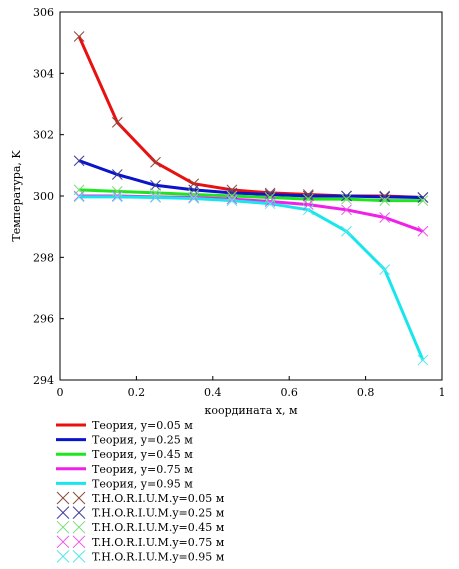  Describe the element at coordinates (142, 425) in the screenshot. I see `legend-label: Теория, y=0.05 м` at that location.